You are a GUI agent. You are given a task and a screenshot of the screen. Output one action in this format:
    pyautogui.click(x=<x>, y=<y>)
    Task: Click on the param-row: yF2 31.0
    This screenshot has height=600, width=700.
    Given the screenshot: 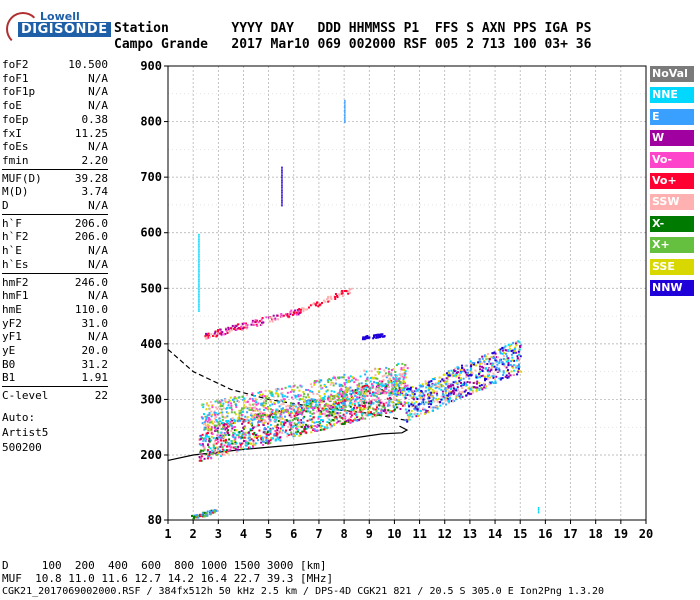 What is the action you would take?
    pyautogui.click(x=55, y=324)
    